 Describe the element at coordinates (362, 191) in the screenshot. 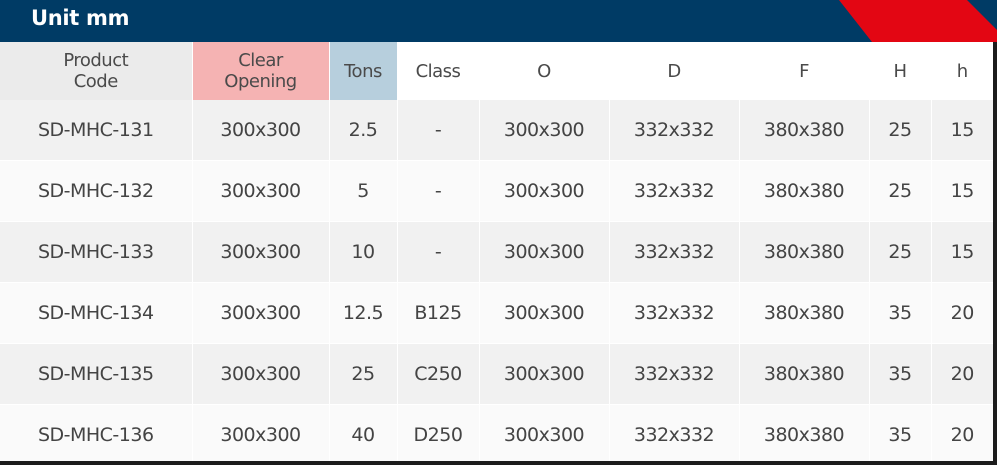

I see `table-cell: 5` at that location.